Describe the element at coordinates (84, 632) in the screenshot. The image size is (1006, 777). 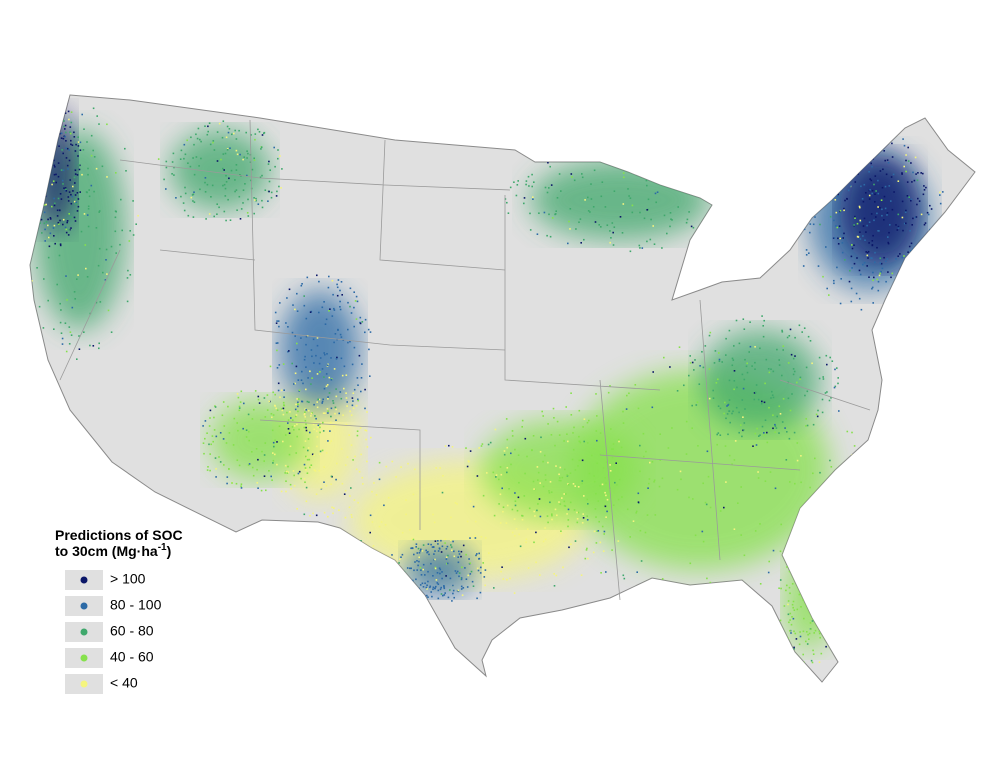
I see `legend-dot` at that location.